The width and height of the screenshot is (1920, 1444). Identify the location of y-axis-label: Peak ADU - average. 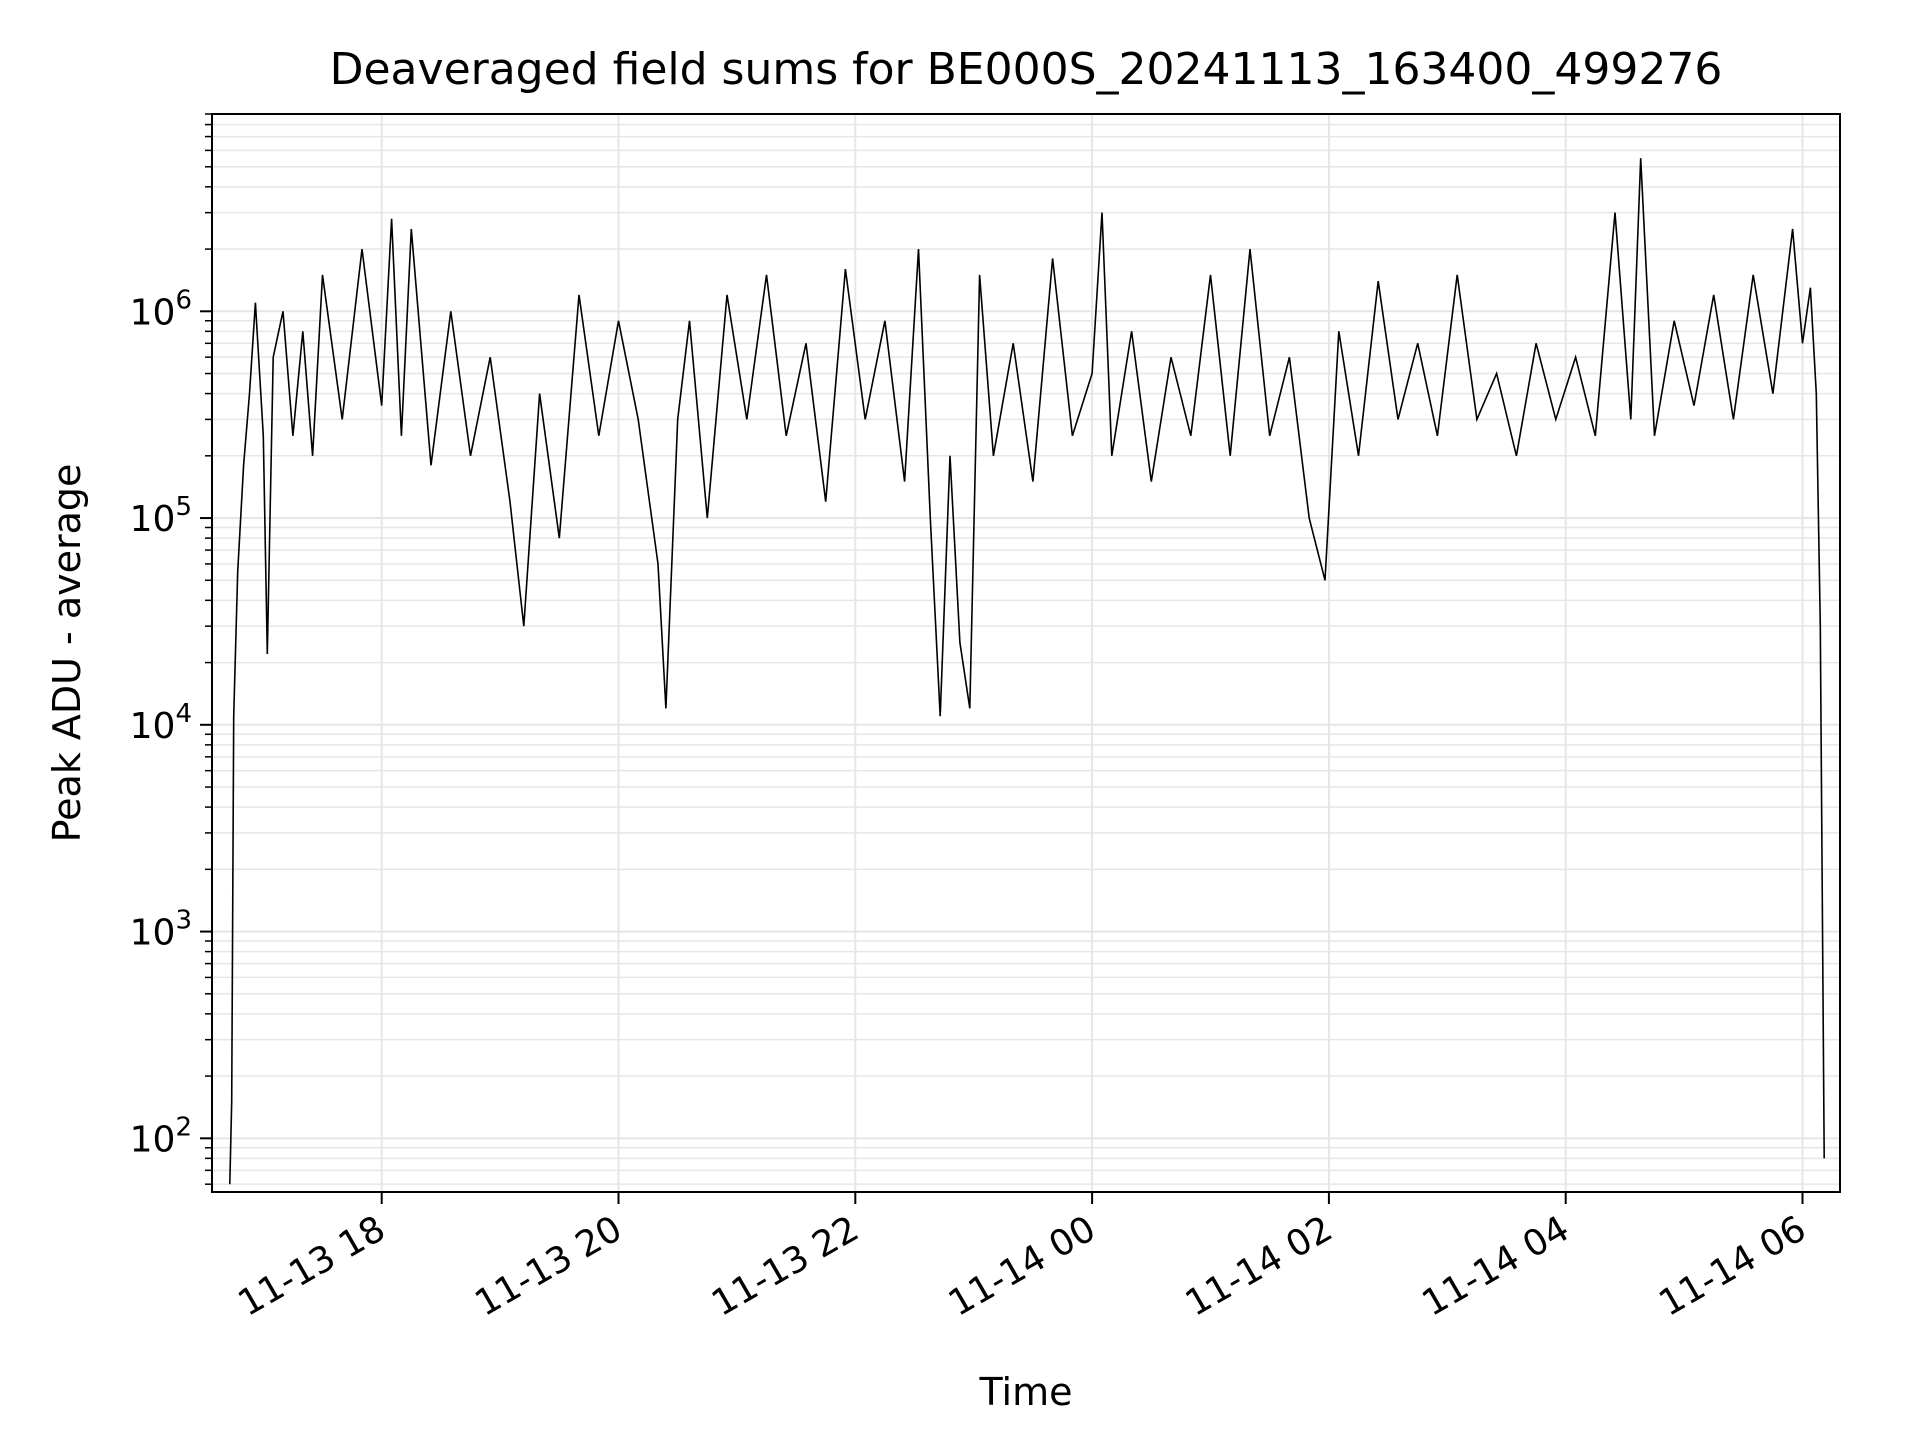
(67, 653).